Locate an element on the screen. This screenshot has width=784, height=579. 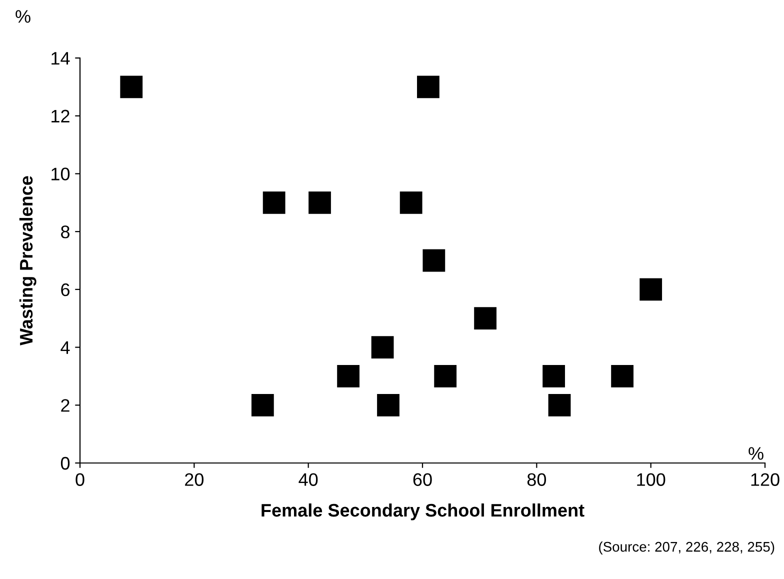
x-tick-label: 20 is located at coordinates (194, 479).